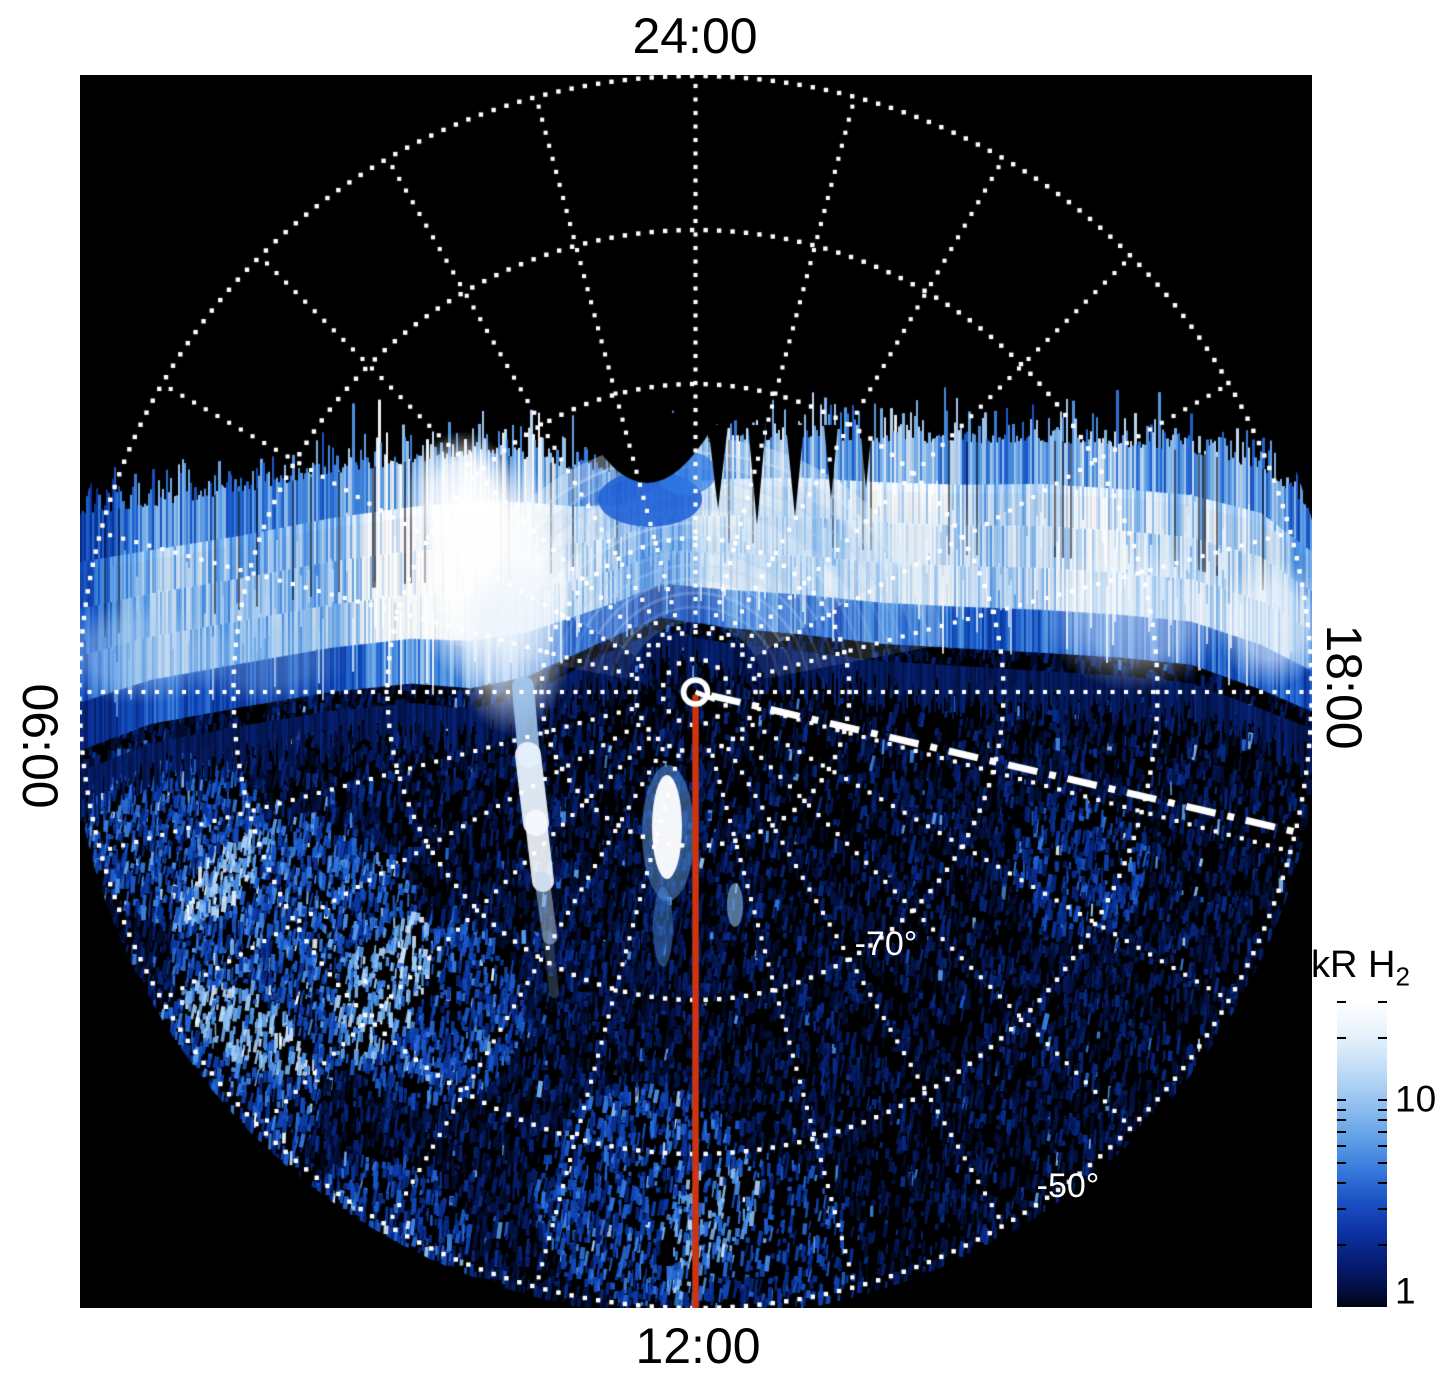 The height and width of the screenshot is (1384, 1447). Describe the element at coordinates (40, 746) in the screenshot. I see `local-time-label-dawn: 06:00` at that location.